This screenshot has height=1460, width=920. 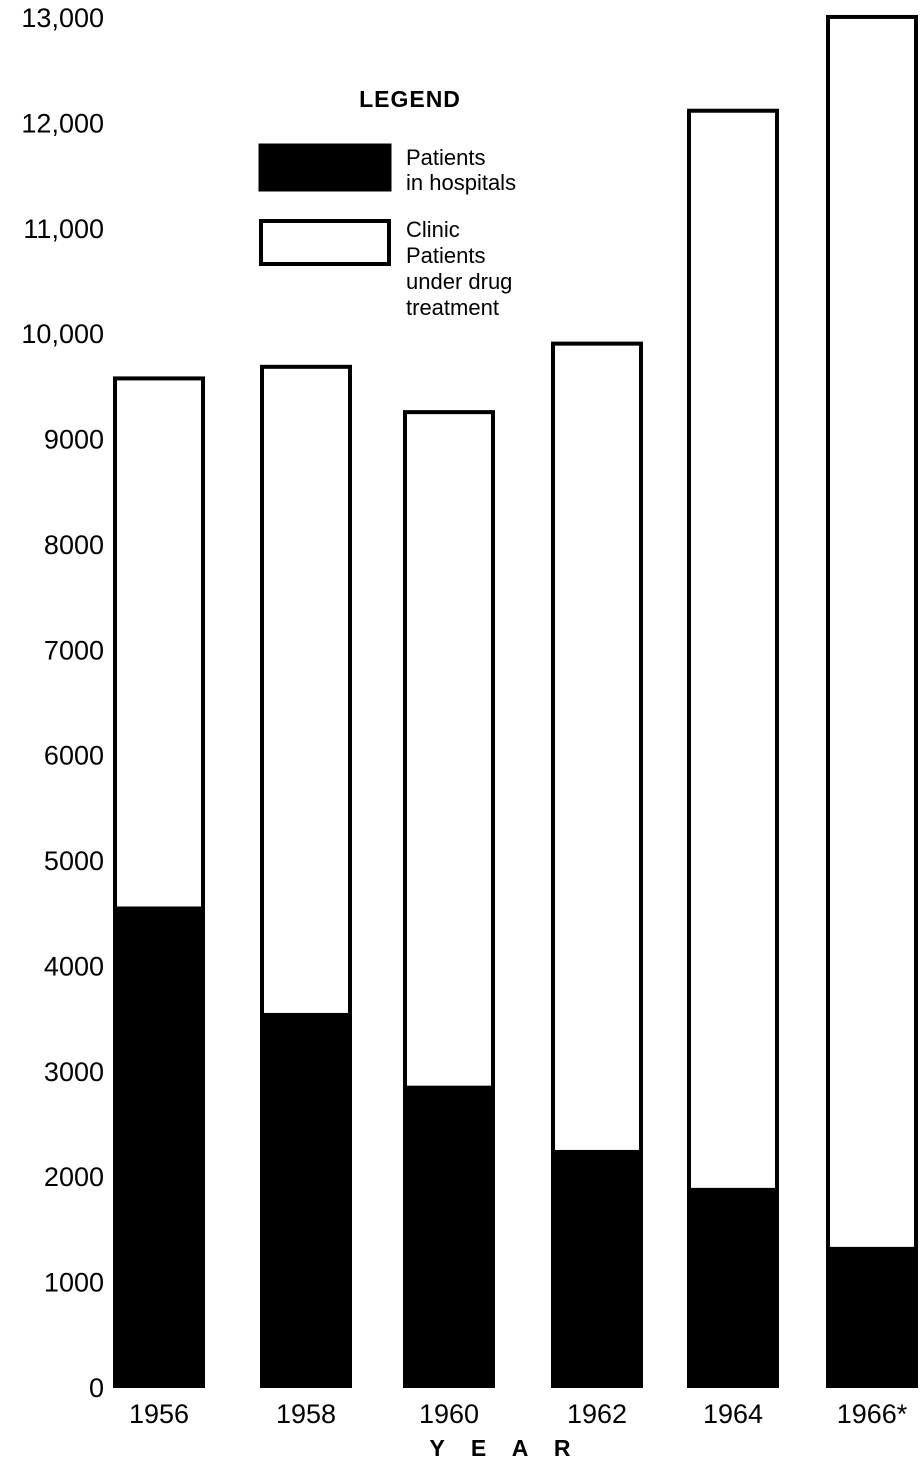 What do you see at coordinates (597, 1414) in the screenshot?
I see `x-tick-label: 1962` at bounding box center [597, 1414].